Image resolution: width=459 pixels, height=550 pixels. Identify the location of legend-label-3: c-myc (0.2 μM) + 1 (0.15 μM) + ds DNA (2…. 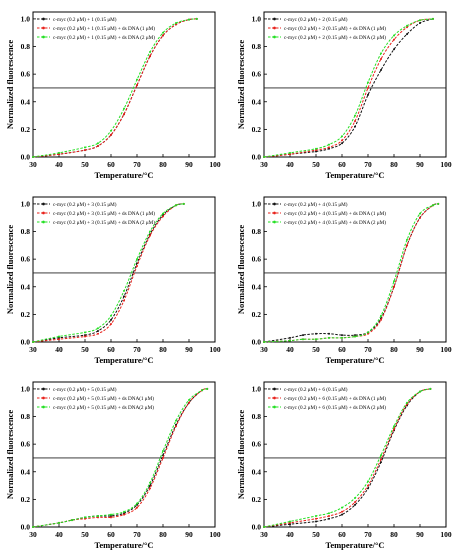
(104, 37).